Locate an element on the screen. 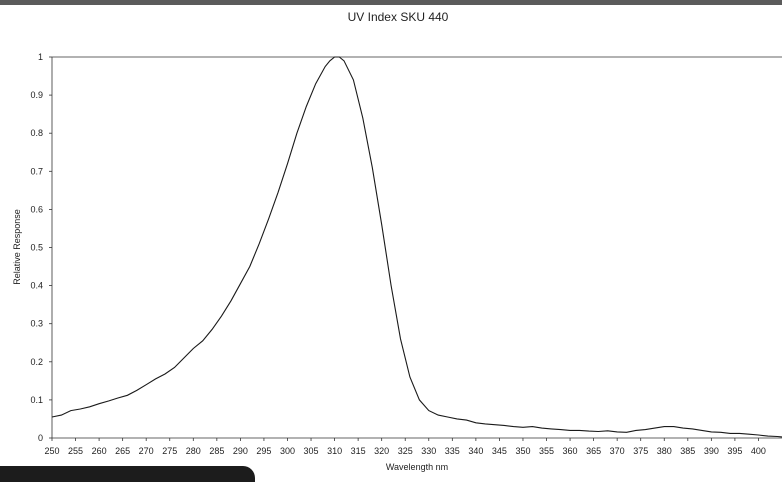 This screenshot has height=482, width=782. y-tick-label: 0.8 is located at coordinates (36, 133).